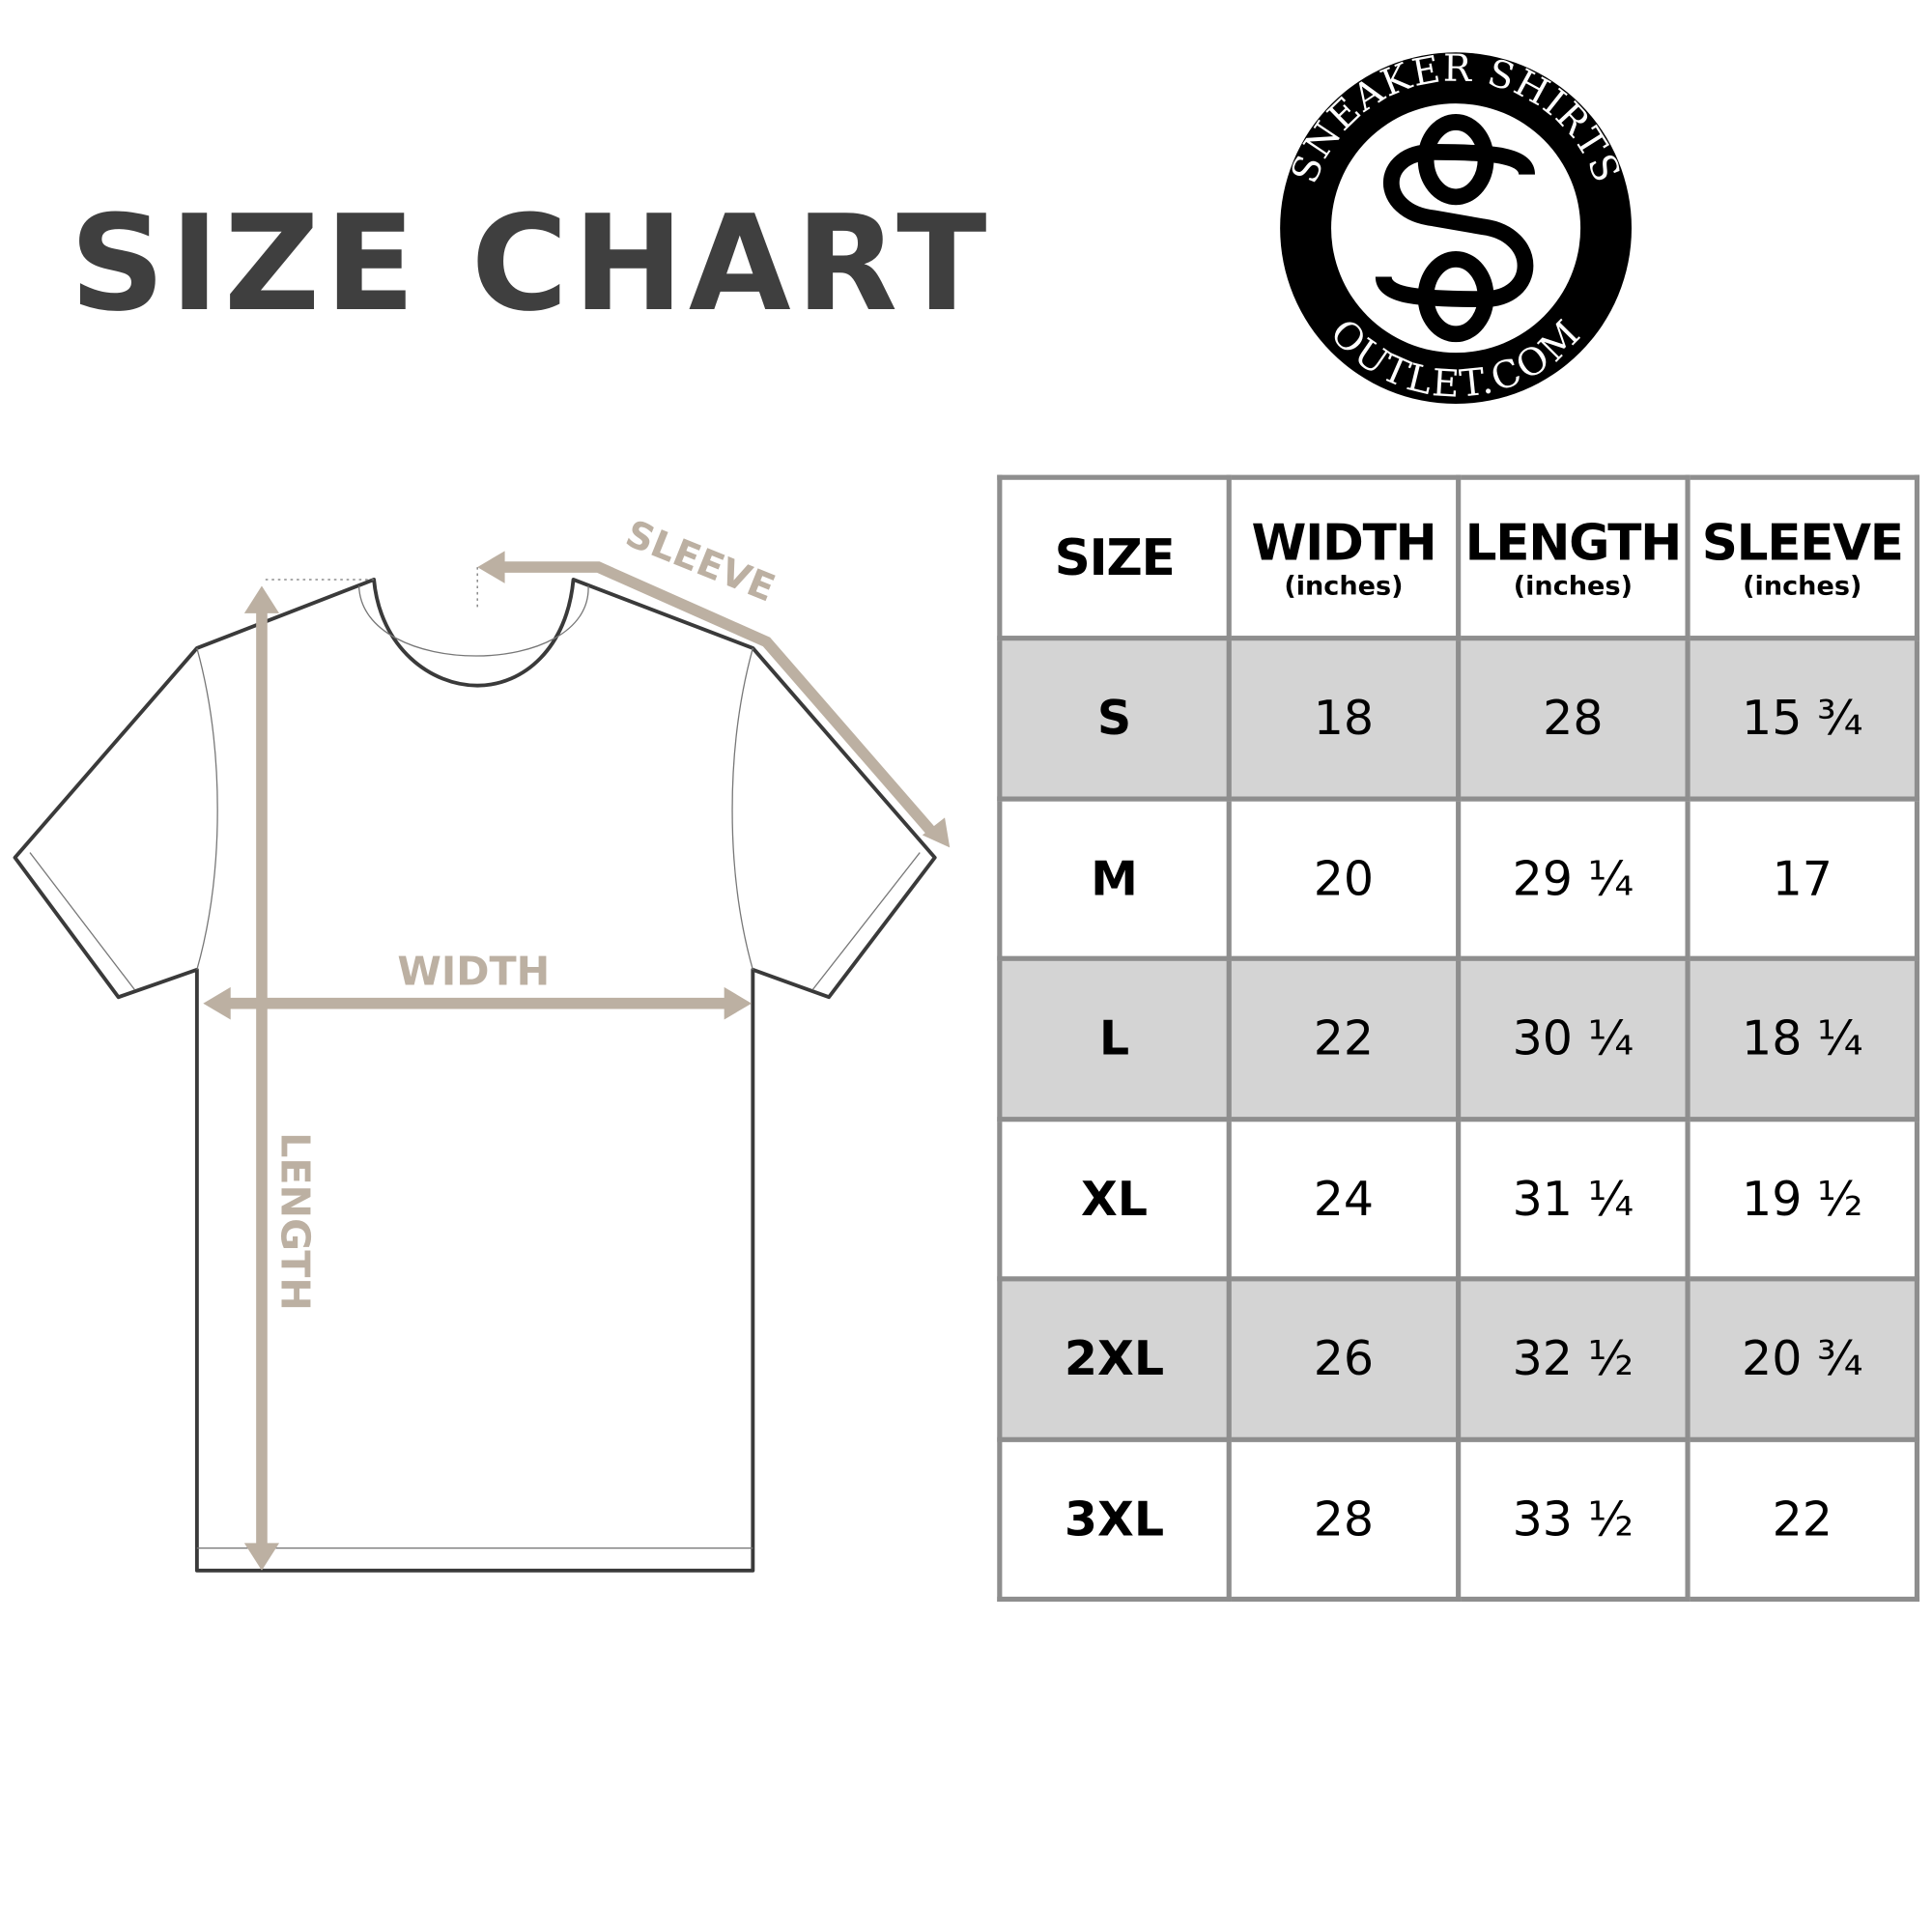  What do you see at coordinates (1114, 1359) in the screenshot?
I see `cell-size: 2XL` at bounding box center [1114, 1359].